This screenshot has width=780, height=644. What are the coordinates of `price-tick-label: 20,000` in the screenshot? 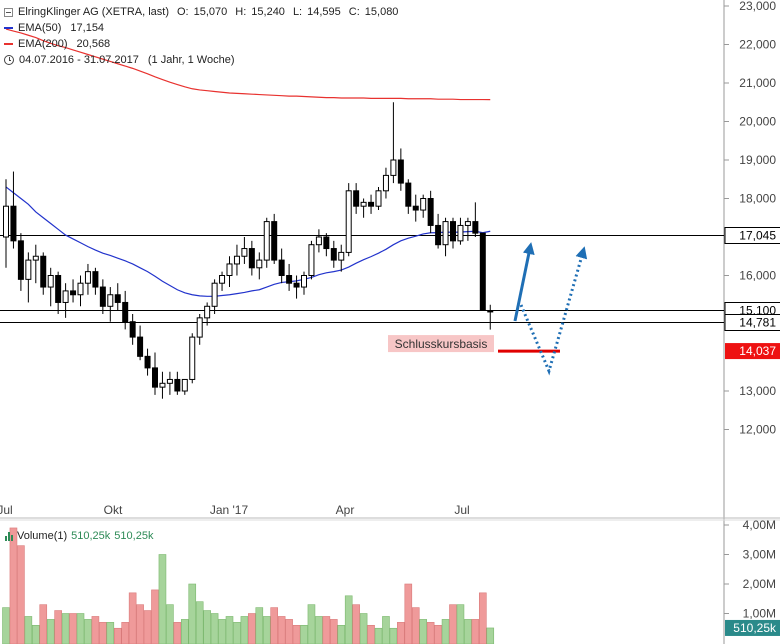 It's located at (757, 122).